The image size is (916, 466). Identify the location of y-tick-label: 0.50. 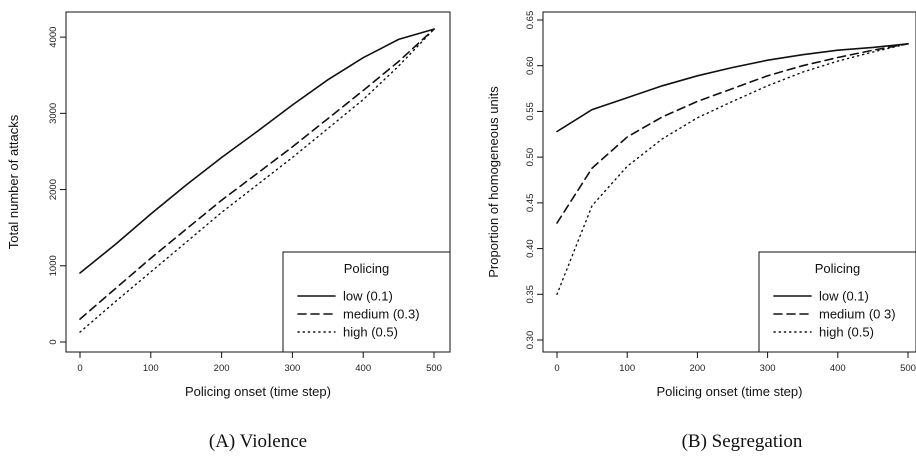
(530, 157).